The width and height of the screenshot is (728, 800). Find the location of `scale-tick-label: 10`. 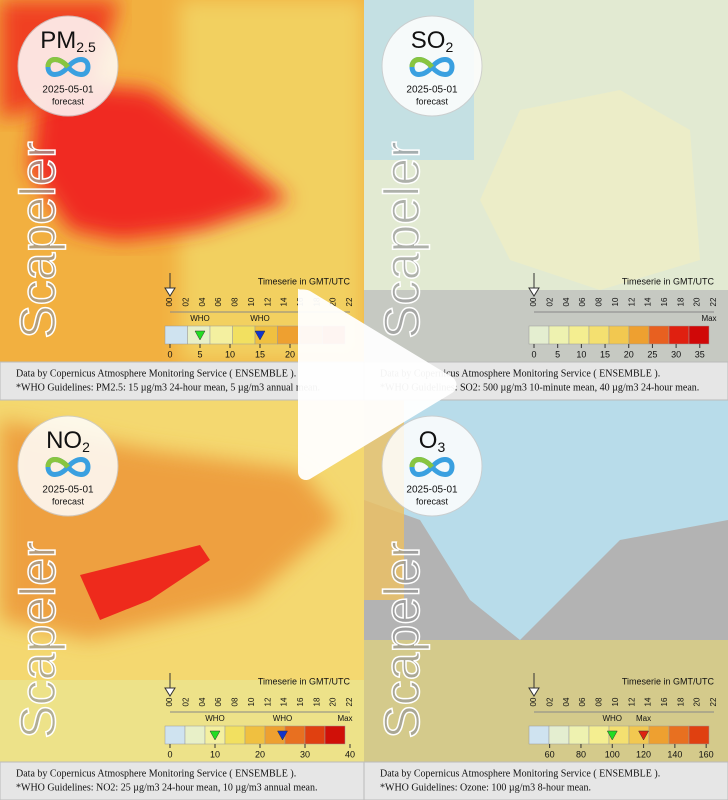

scale-tick-label: 10 is located at coordinates (215, 754).